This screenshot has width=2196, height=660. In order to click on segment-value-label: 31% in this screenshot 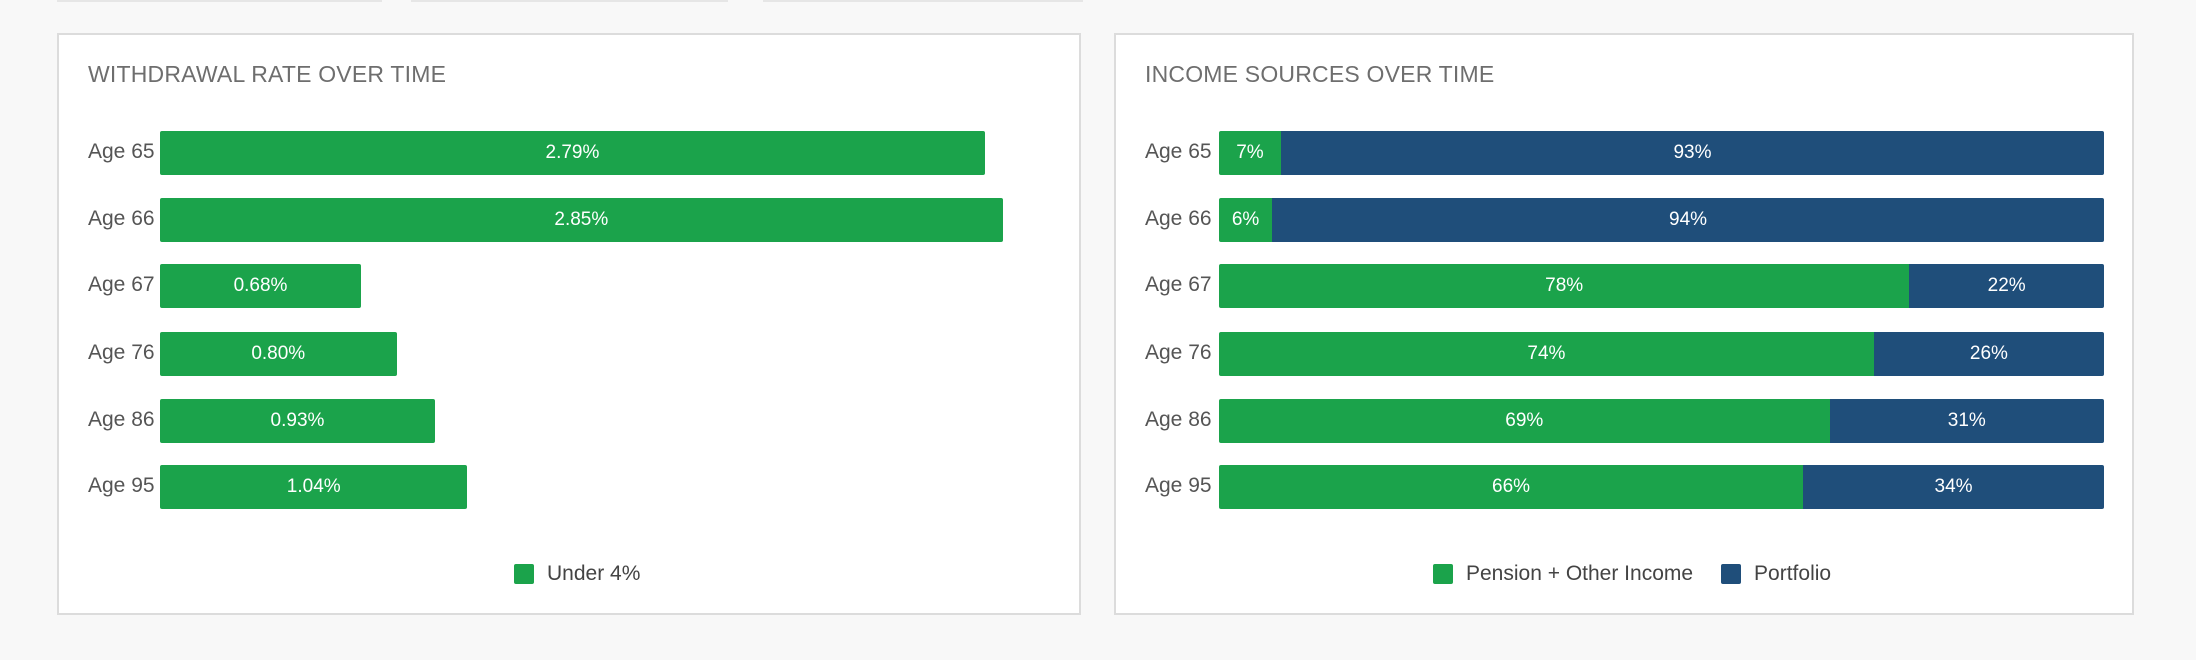, I will do `click(1966, 420)`.